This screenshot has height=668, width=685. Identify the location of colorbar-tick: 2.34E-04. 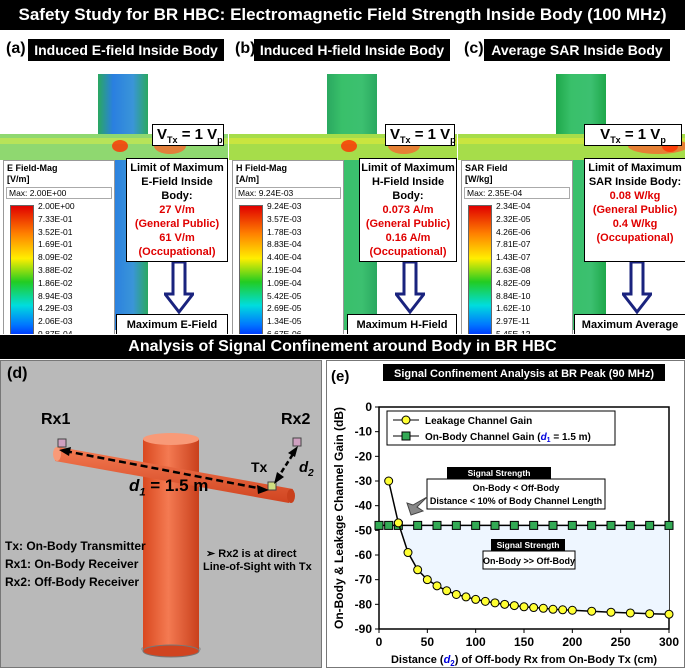
(513, 206).